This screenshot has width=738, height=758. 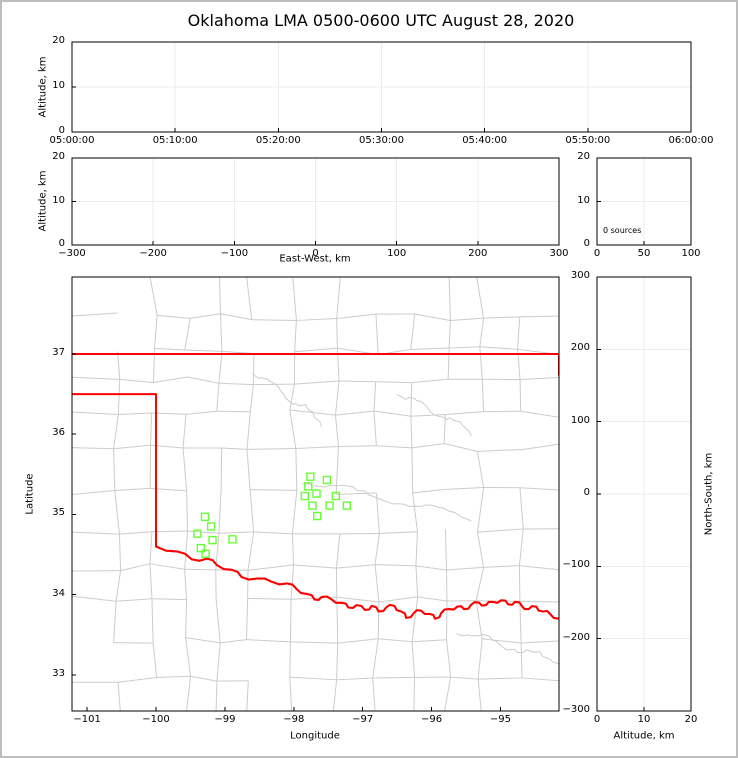 What do you see at coordinates (58, 85) in the screenshot?
I see `time-ytick-1: 10` at bounding box center [58, 85].